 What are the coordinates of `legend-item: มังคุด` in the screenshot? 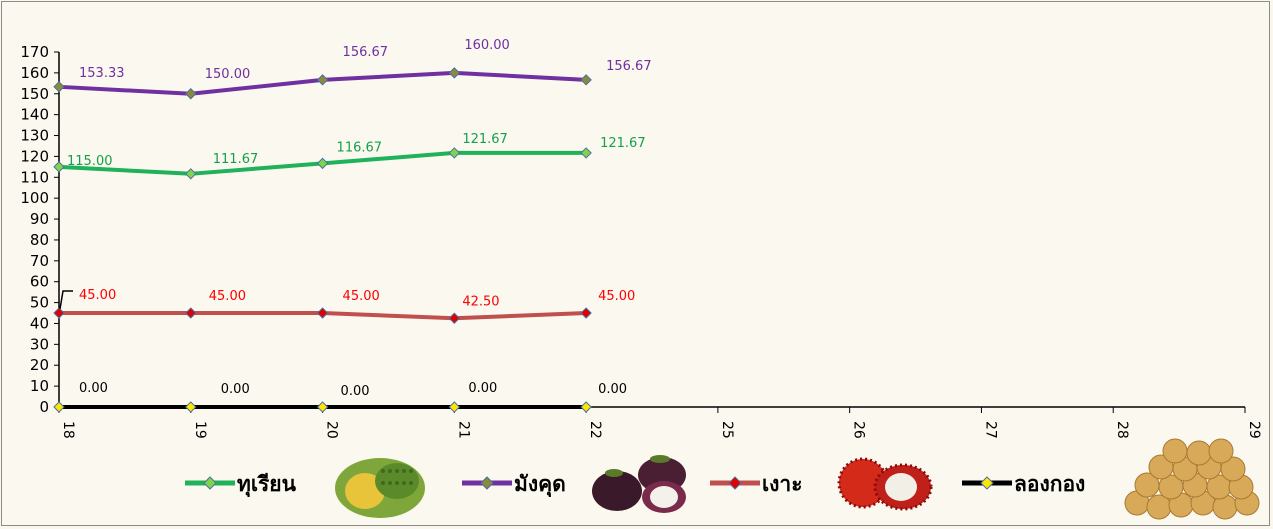 It's located at (574, 484).